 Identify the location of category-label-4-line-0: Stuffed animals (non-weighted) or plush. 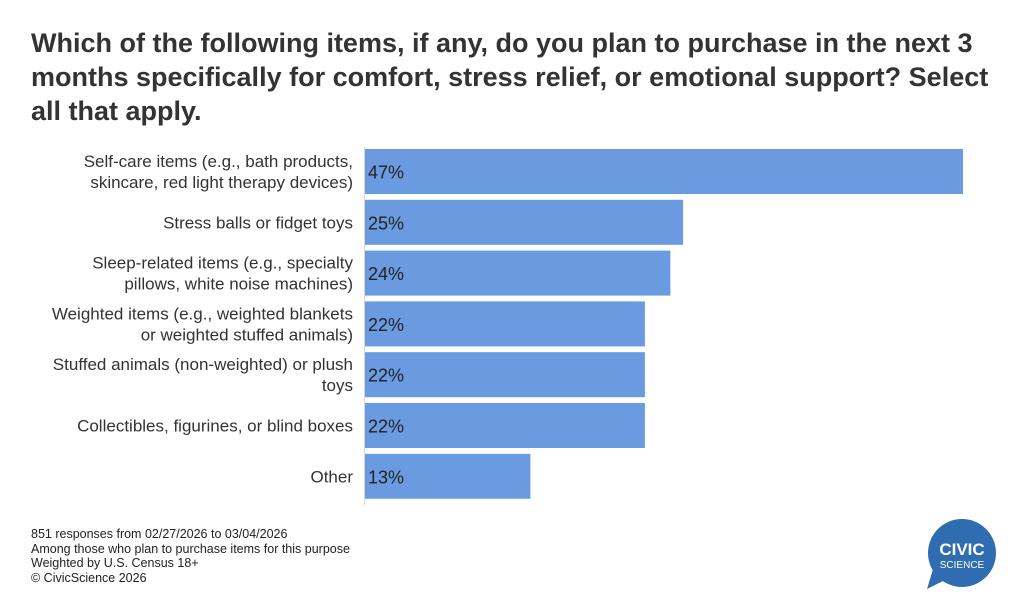
(203, 364).